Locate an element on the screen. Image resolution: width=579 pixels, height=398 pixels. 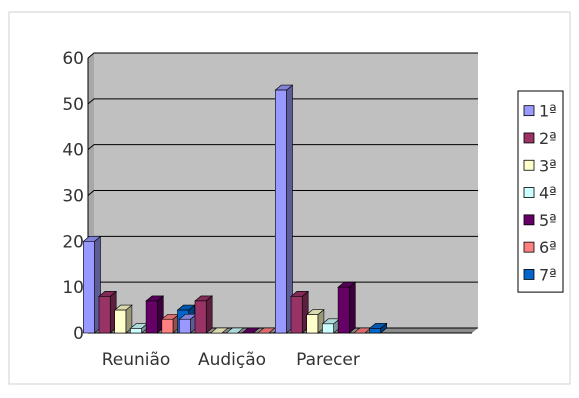
legend-label: 5ª is located at coordinates (548, 220).